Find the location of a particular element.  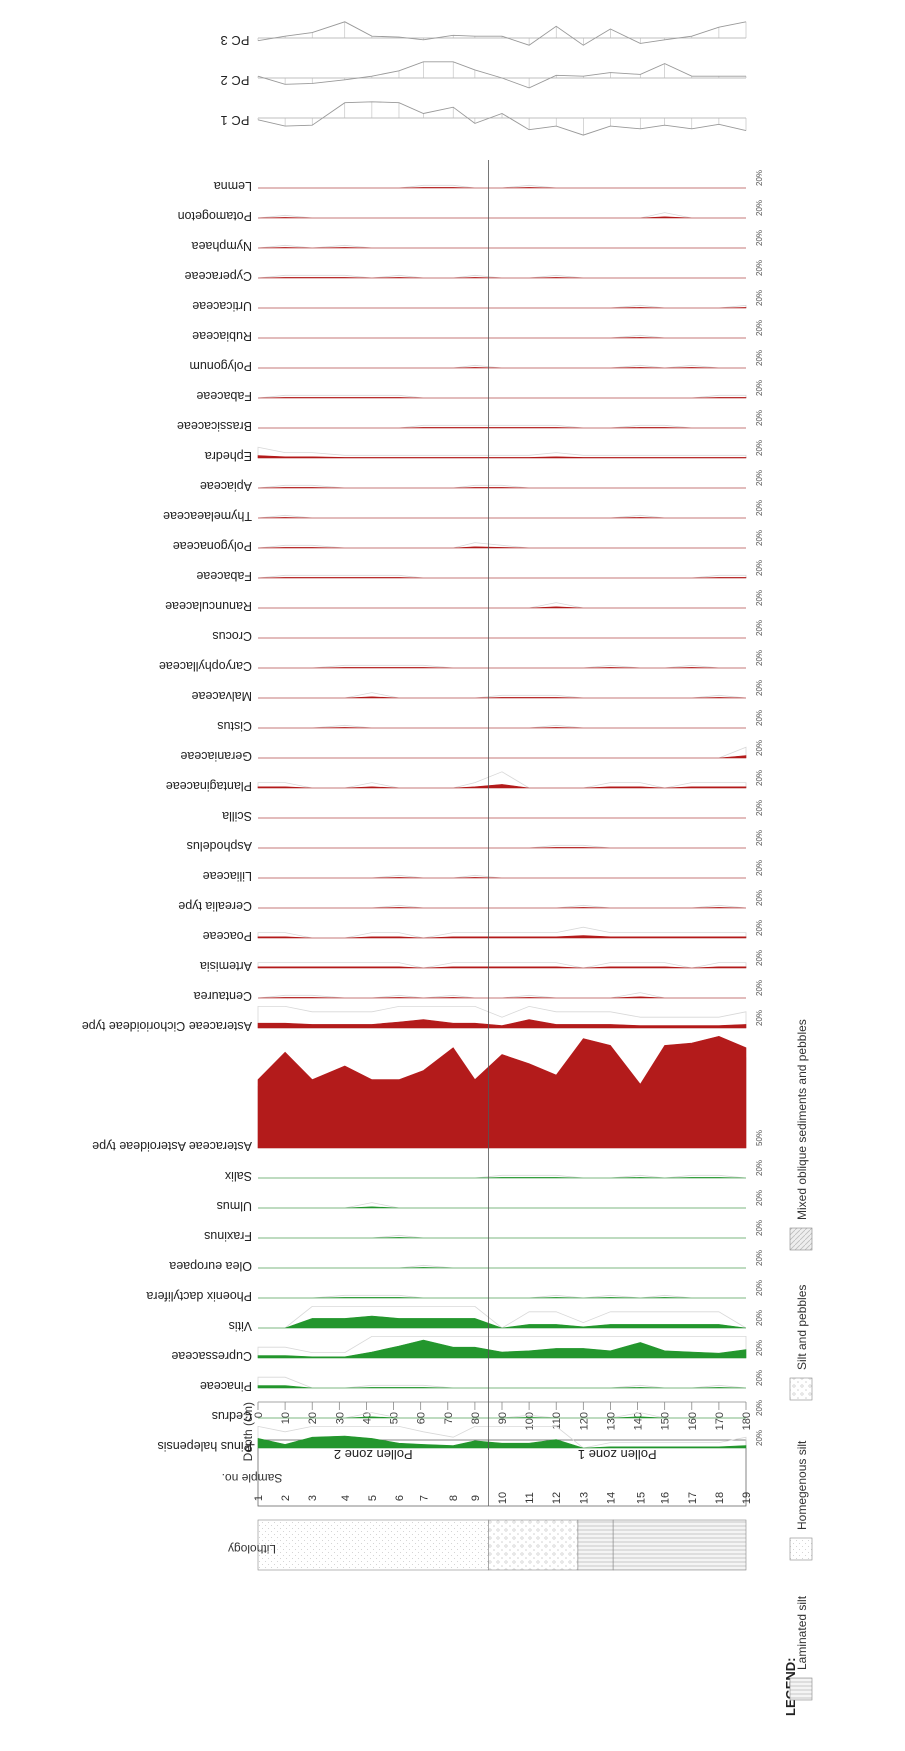

taxon-label: Cerealia type is located at coordinates (215, 906).